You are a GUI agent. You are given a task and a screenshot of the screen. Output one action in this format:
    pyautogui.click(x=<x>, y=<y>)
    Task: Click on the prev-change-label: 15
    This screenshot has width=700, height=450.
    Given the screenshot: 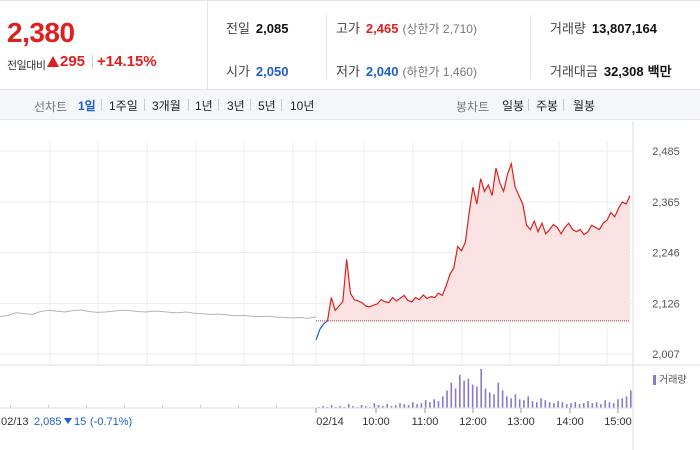 What is the action you would take?
    pyautogui.click(x=80, y=422)
    